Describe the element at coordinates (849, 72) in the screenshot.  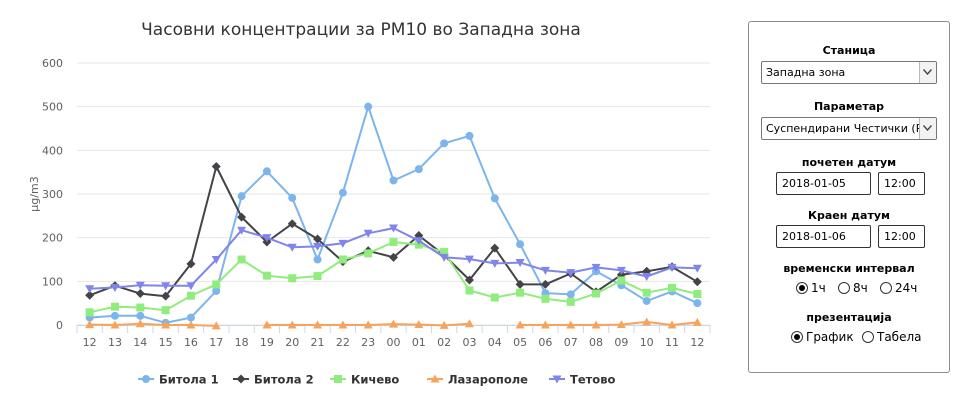
I see `station-select: Западна зона` at that location.